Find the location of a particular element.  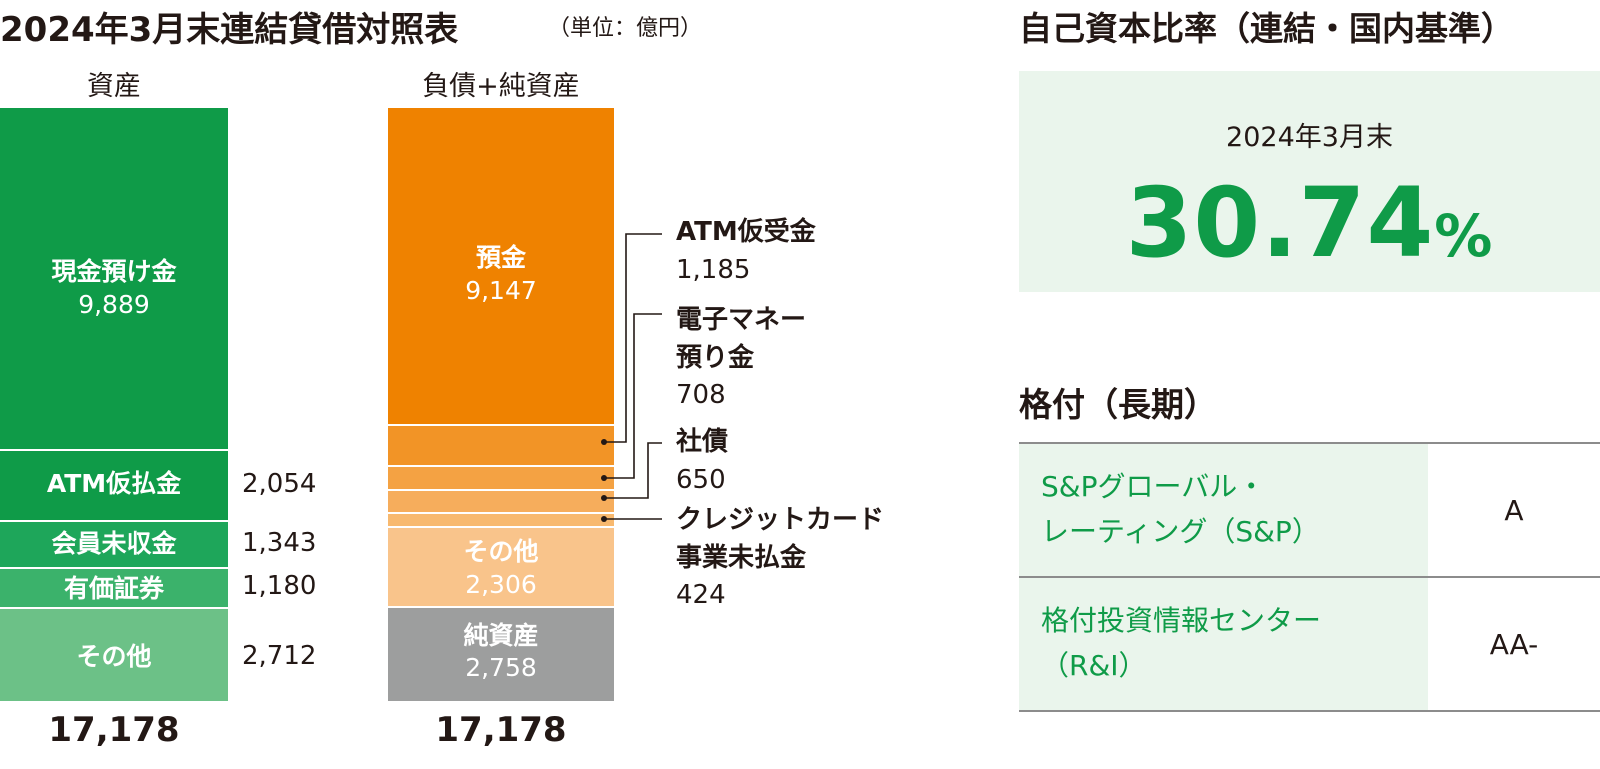

leader-line-bonds is located at coordinates (633, 470).